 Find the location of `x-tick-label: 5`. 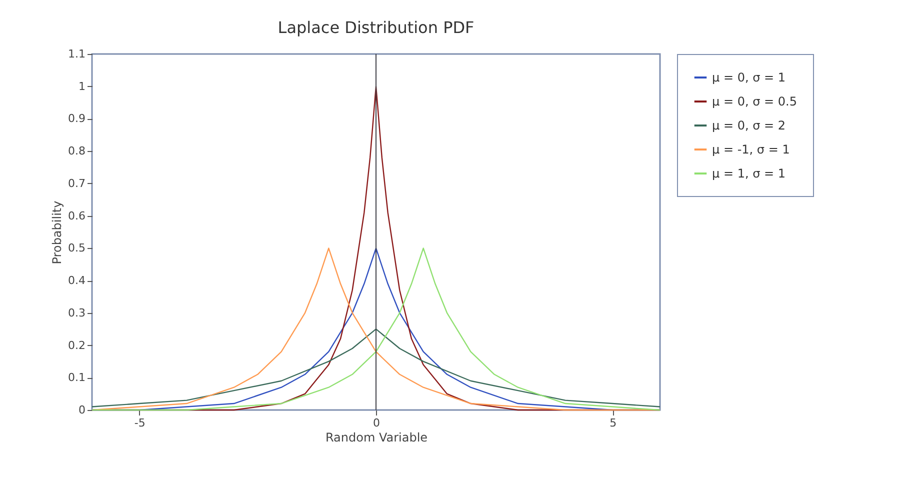

x-tick-label: 5 is located at coordinates (613, 423).